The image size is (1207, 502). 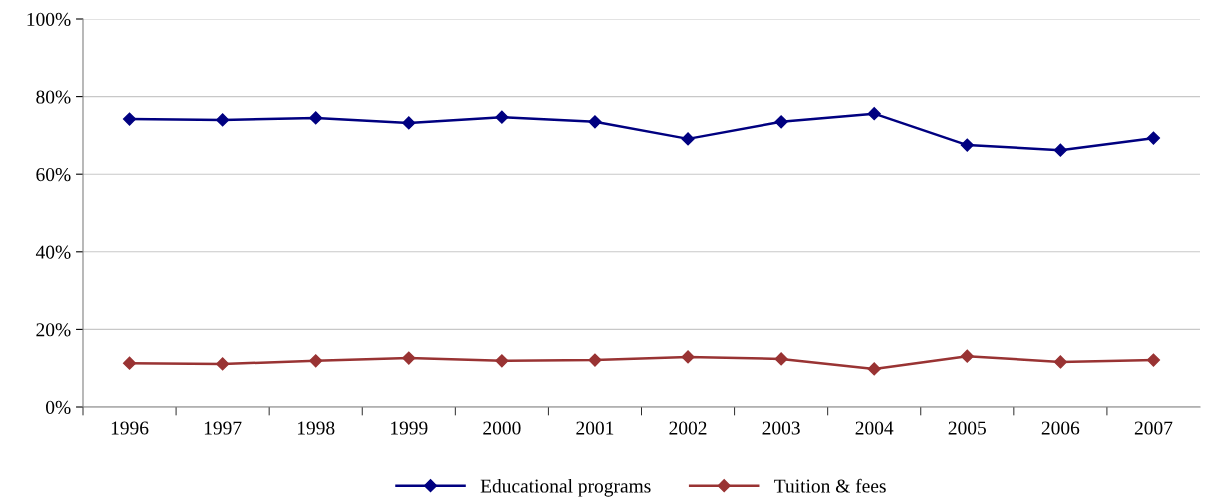 I want to click on y-tick-label: 40%, so click(x=53, y=252).